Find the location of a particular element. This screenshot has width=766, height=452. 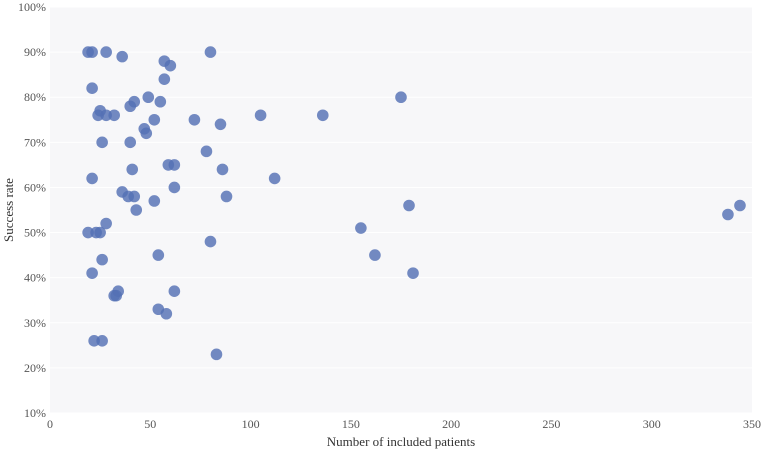

x-axis-title: Number of included patients is located at coordinates (401, 441).